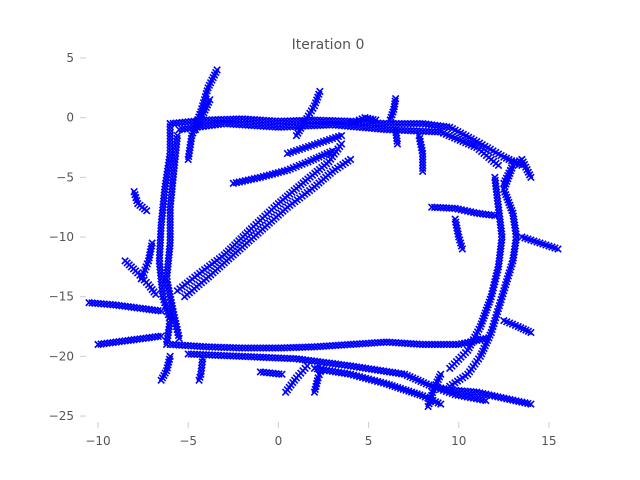  What do you see at coordinates (61, 356) in the screenshot?
I see `y-tick-label: −20` at bounding box center [61, 356].